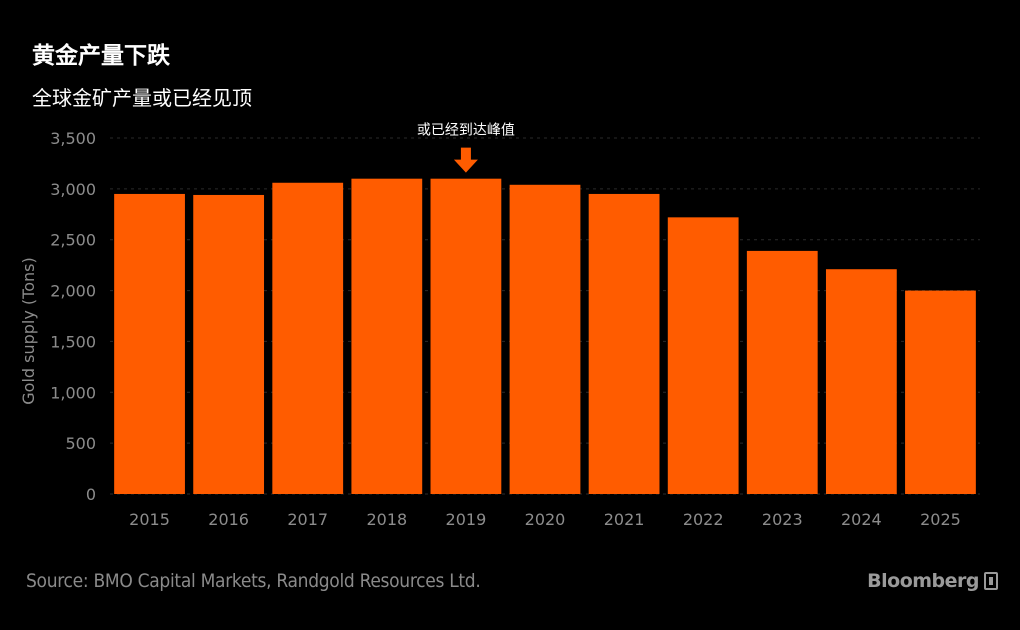 This screenshot has height=630, width=1020. What do you see at coordinates (386, 519) in the screenshot?
I see `x-tick-label: 2018` at bounding box center [386, 519].